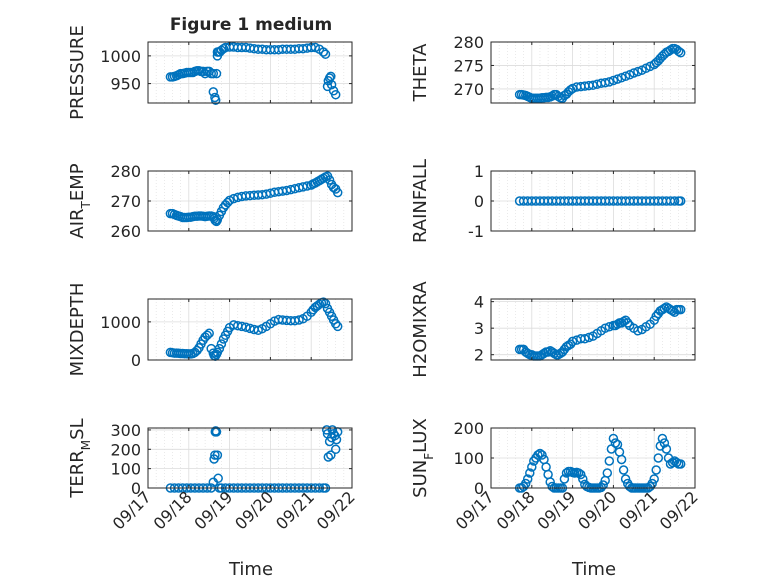 The width and height of the screenshot is (778, 583). Describe the element at coordinates (77, 72) in the screenshot. I see `y-axis-label: PRESSURE` at that location.